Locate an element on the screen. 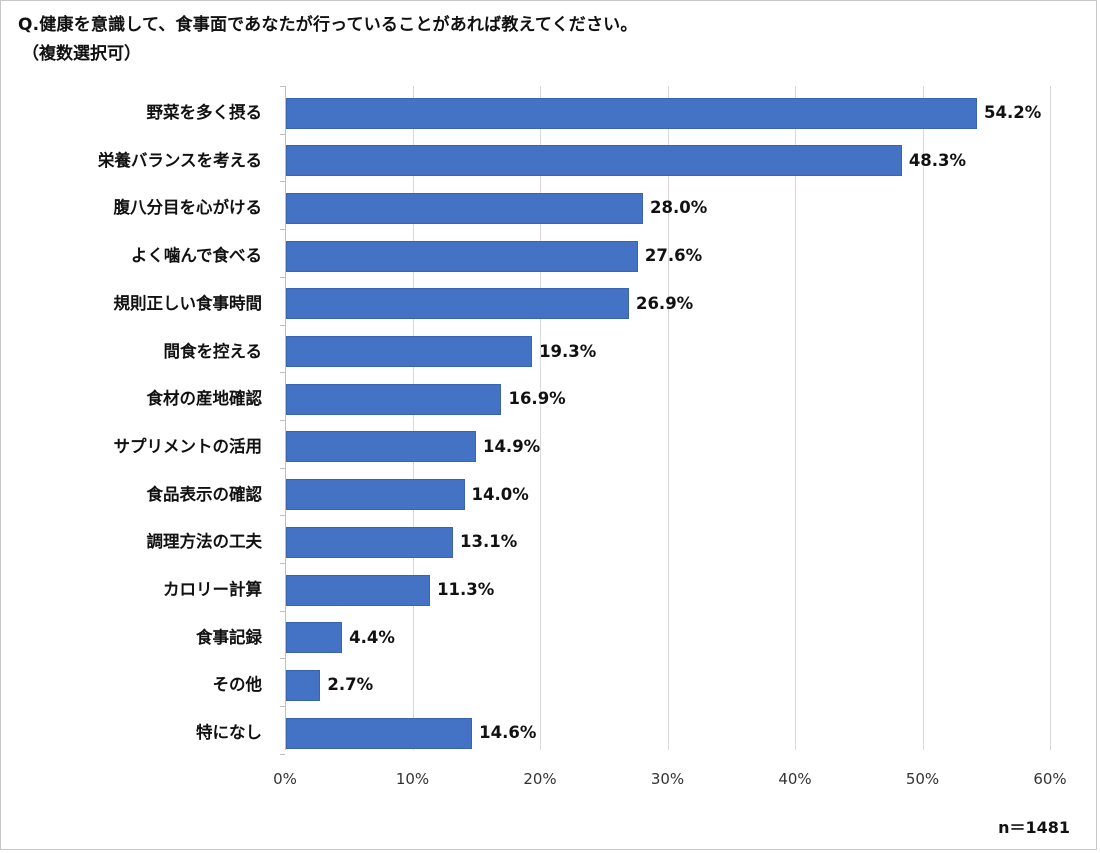 This screenshot has width=1100, height=853. x-tick-label: 10% is located at coordinates (412, 779).